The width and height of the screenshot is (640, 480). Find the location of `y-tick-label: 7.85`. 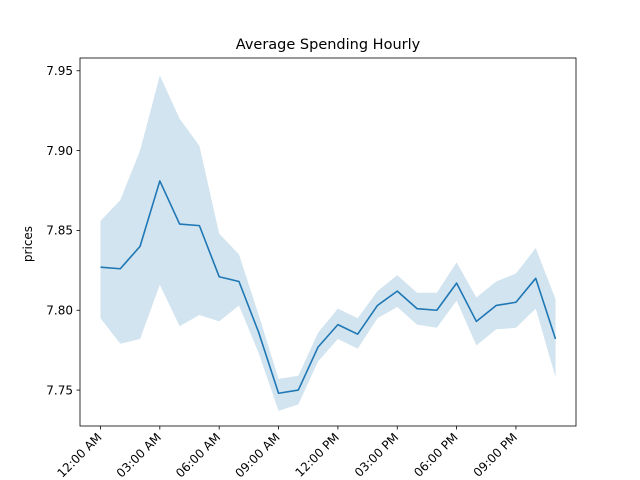

y-tick-label: 7.85 is located at coordinates (59, 231).